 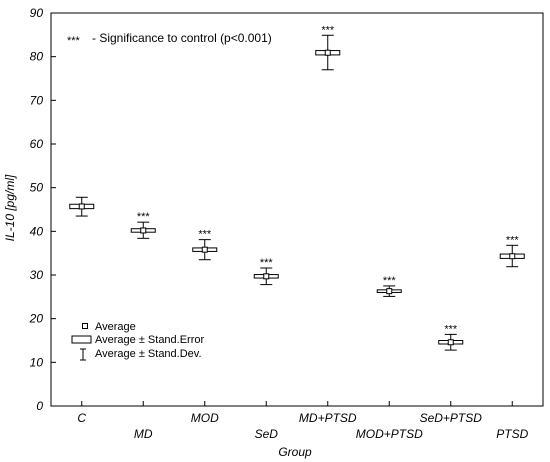 What do you see at coordinates (83, 354) in the screenshot?
I see `legend-sd-symbol` at bounding box center [83, 354].